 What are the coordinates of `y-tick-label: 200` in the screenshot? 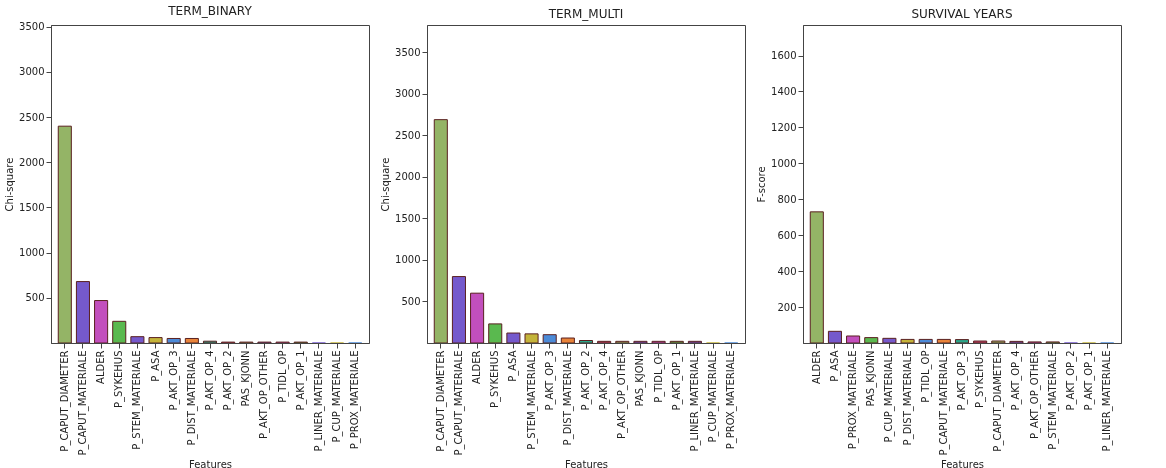 It's located at (787, 307).